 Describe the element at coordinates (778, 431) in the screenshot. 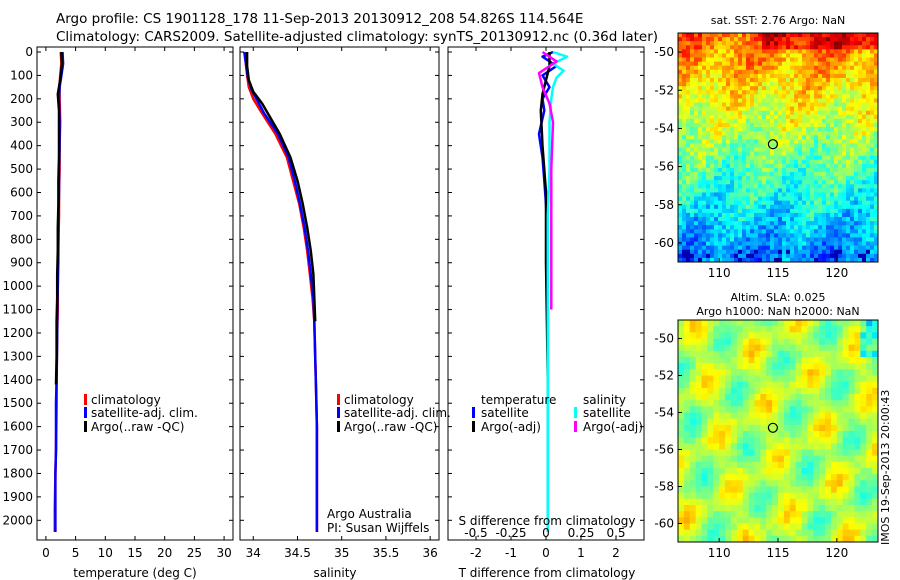

I see `sla-colormap` at that location.